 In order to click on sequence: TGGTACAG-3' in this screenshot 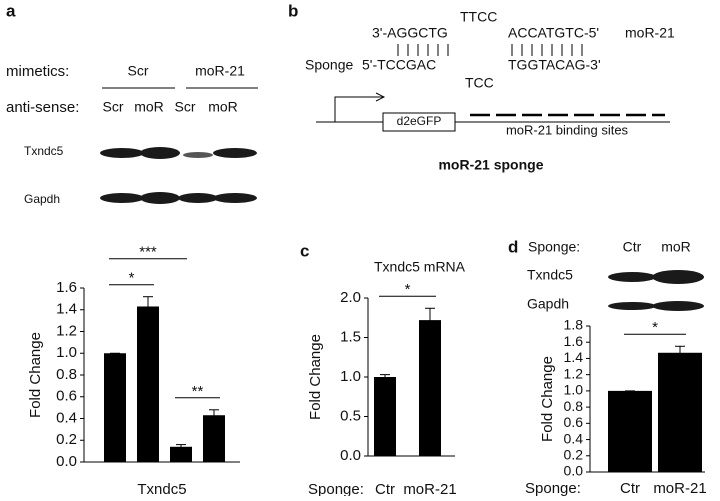, I will do `click(554, 65)`.